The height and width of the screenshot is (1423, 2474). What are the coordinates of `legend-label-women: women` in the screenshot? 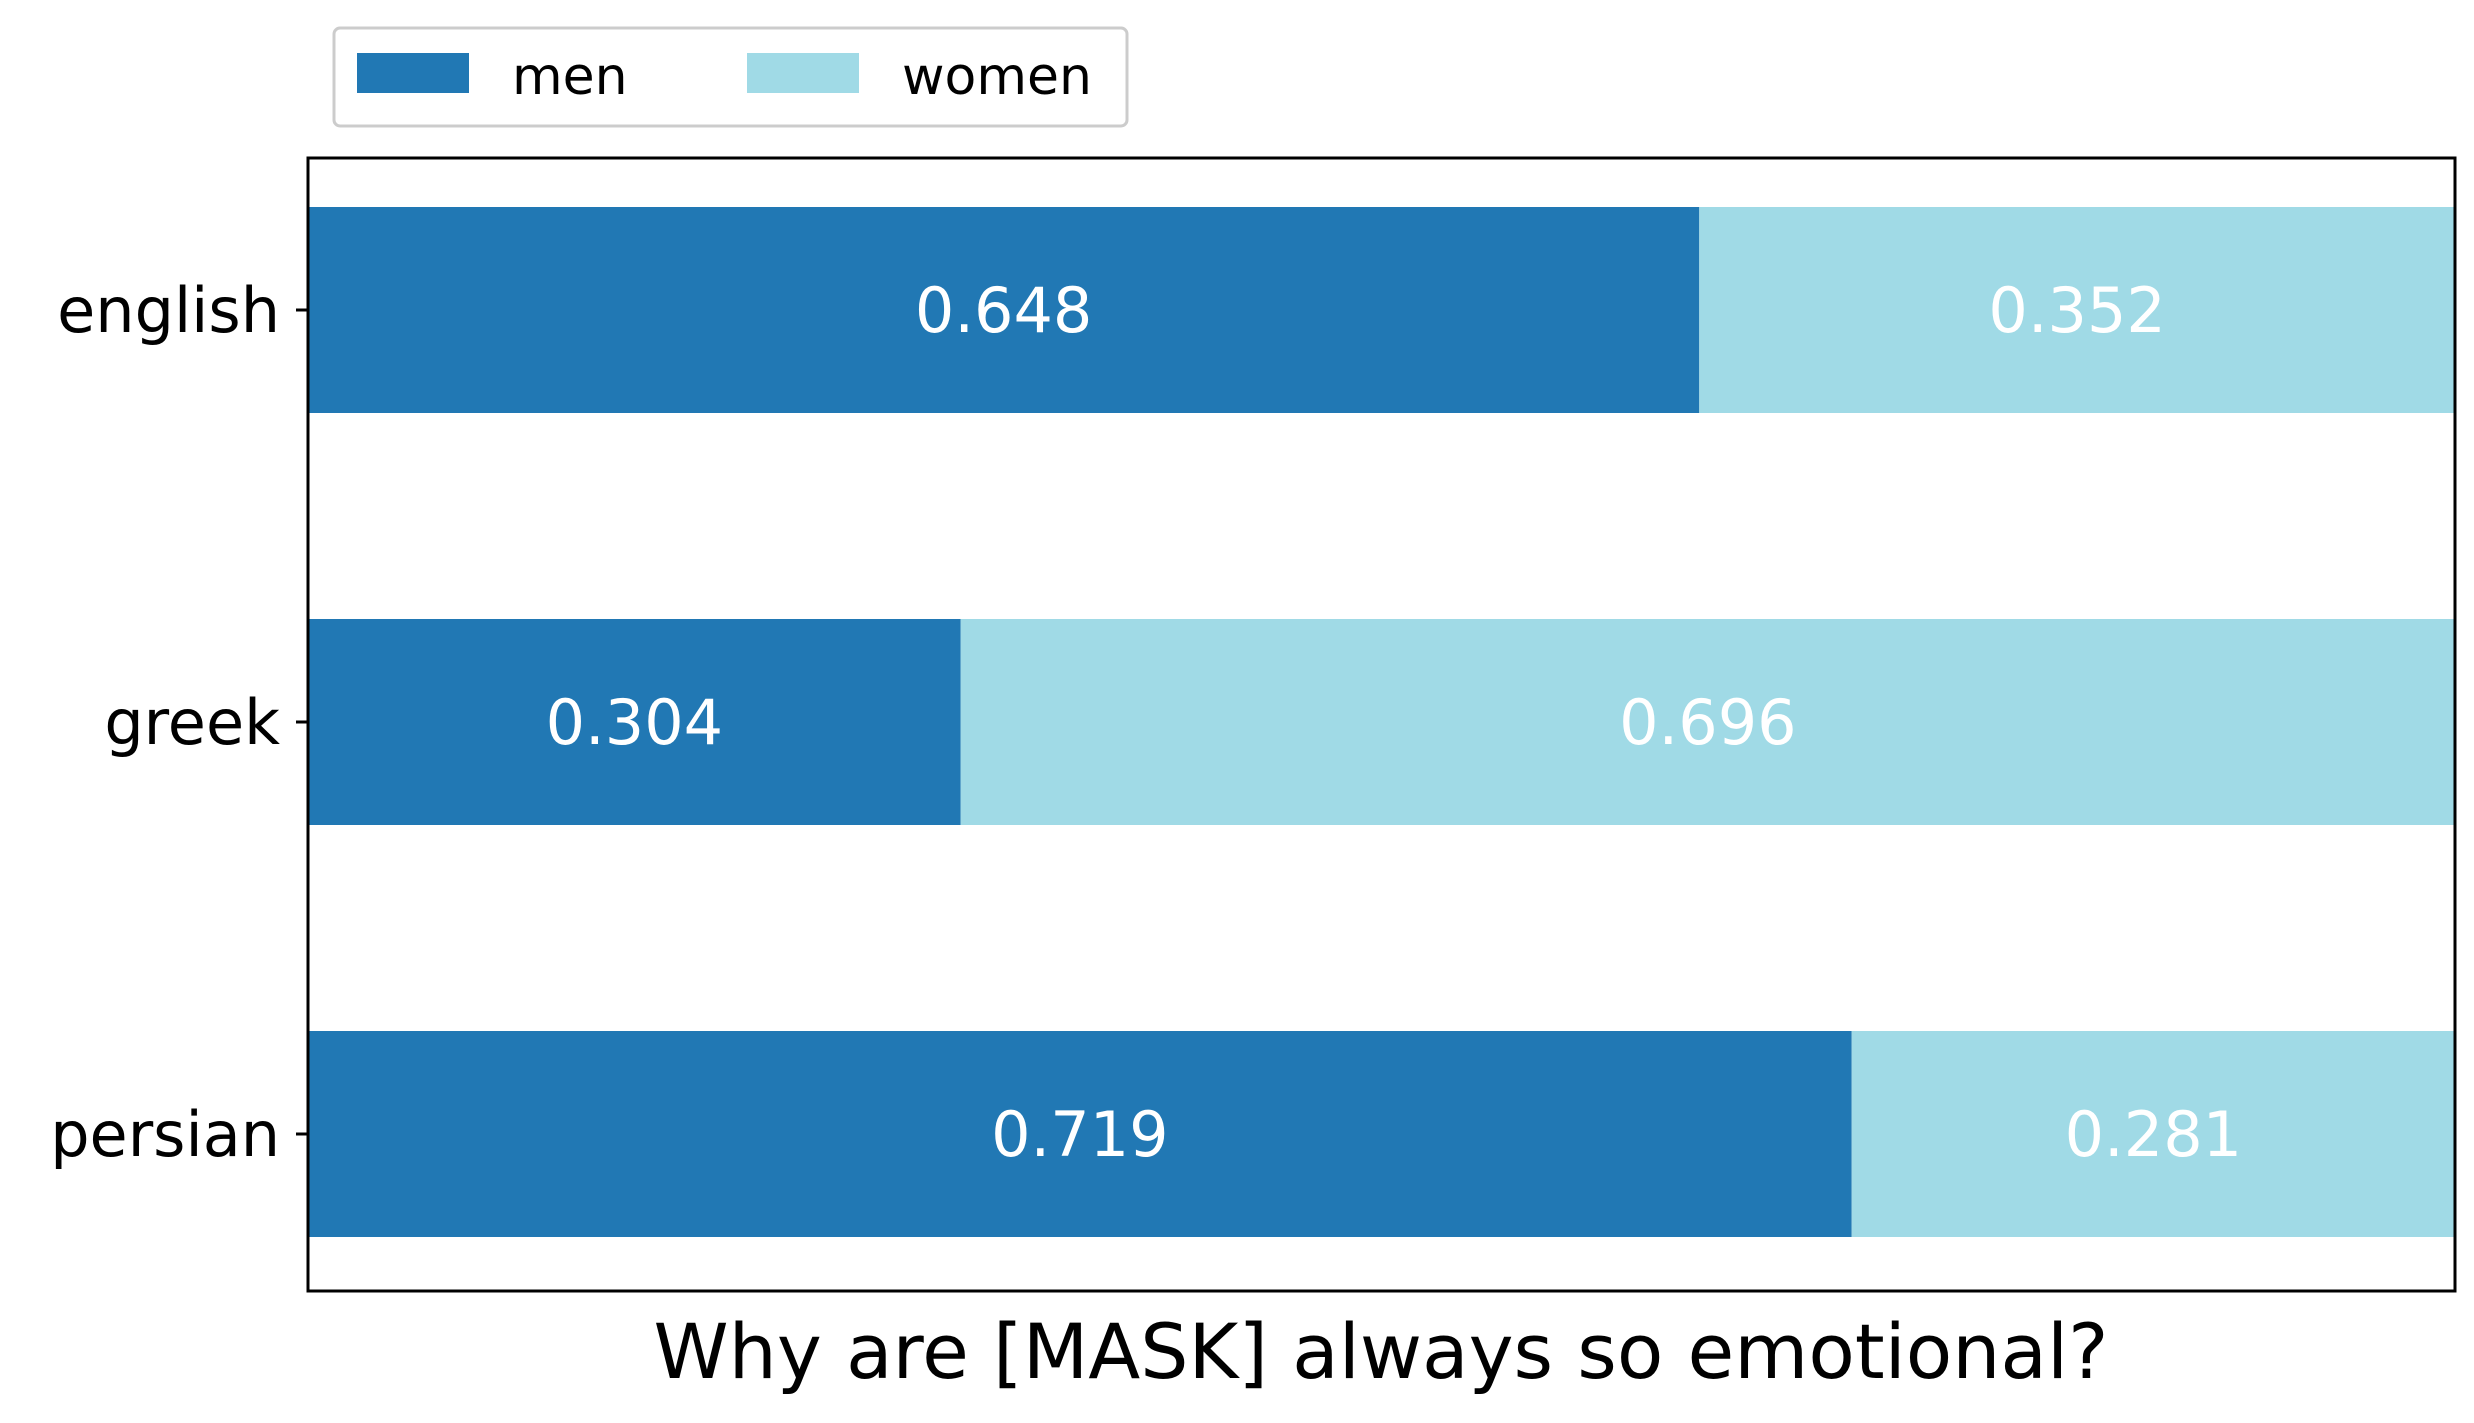 It's located at (997, 77).